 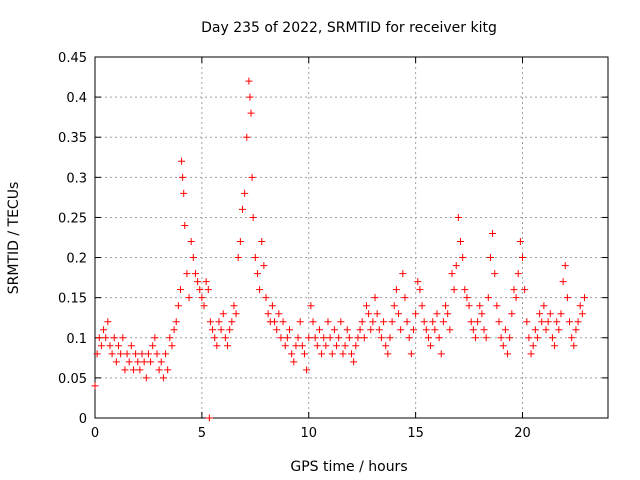 I want to click on y-tick-label: 0.35, so click(x=72, y=138).